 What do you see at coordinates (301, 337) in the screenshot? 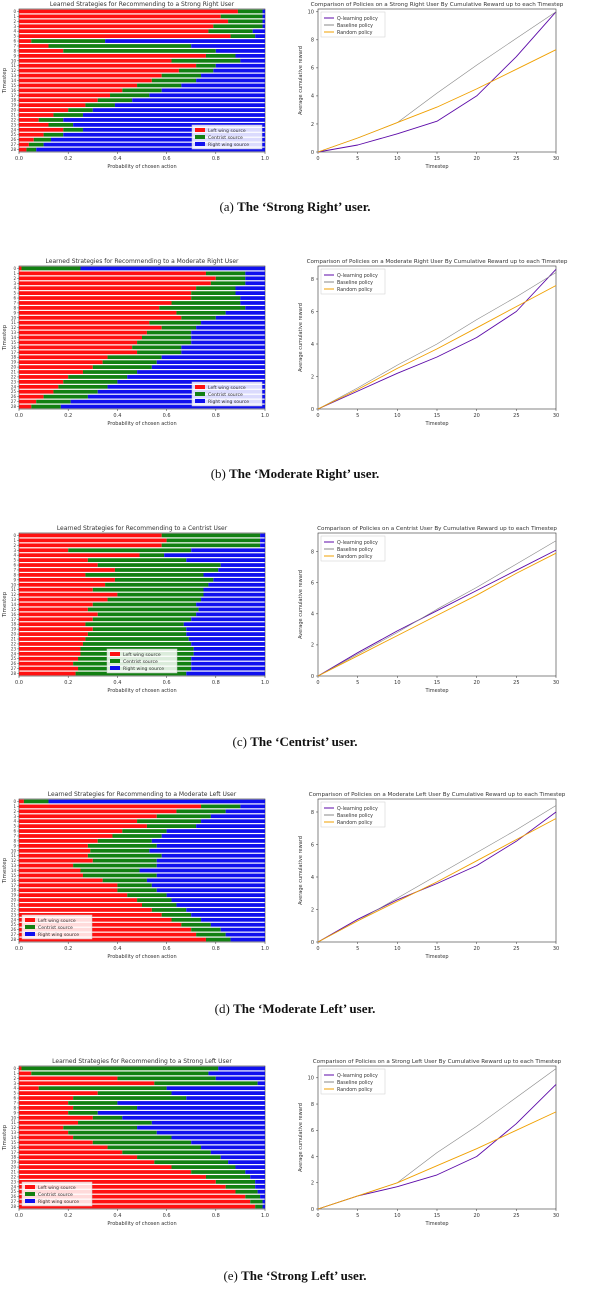
I see `y-axis-label: Average cumulative reward` at bounding box center [301, 337].